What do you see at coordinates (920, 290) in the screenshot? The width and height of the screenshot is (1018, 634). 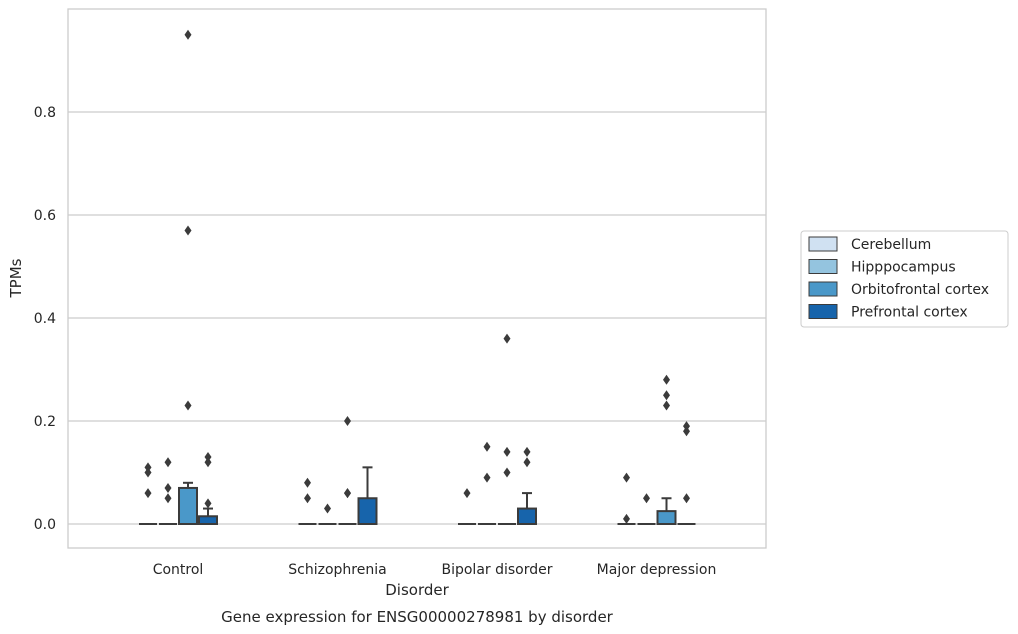 I see `legend-label: Orbitofrontal cortex` at bounding box center [920, 290].